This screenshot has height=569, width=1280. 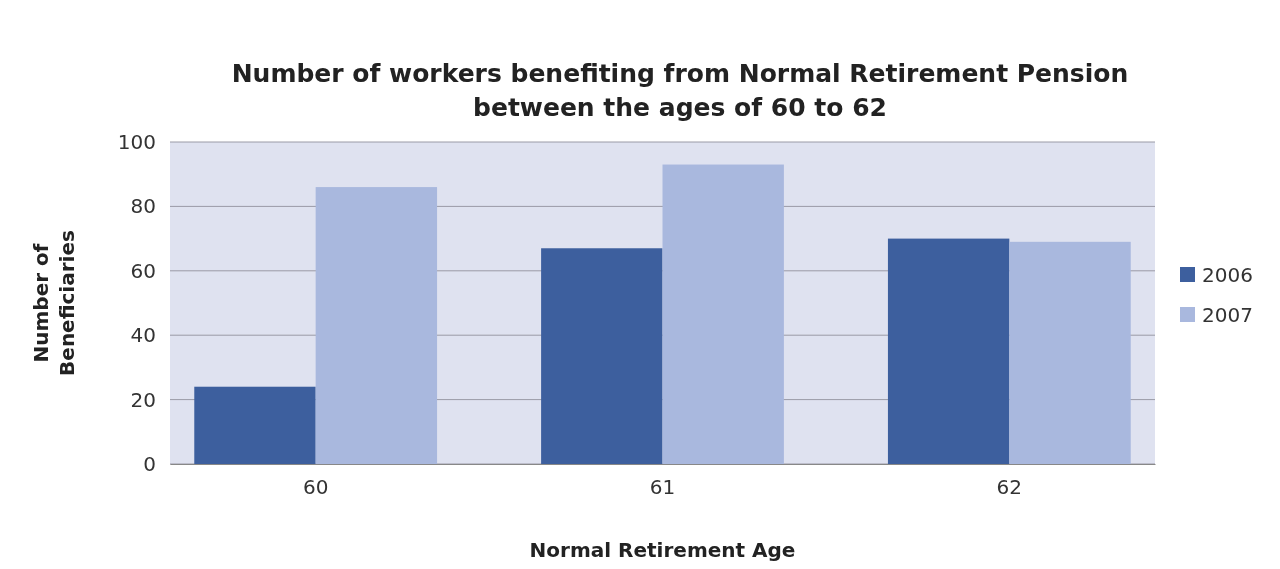 What do you see at coordinates (680, 90) in the screenshot?
I see `chart-title: Number of workers benefiting from Normal Retirement Pension between the ages of 60 to 62` at bounding box center [680, 90].